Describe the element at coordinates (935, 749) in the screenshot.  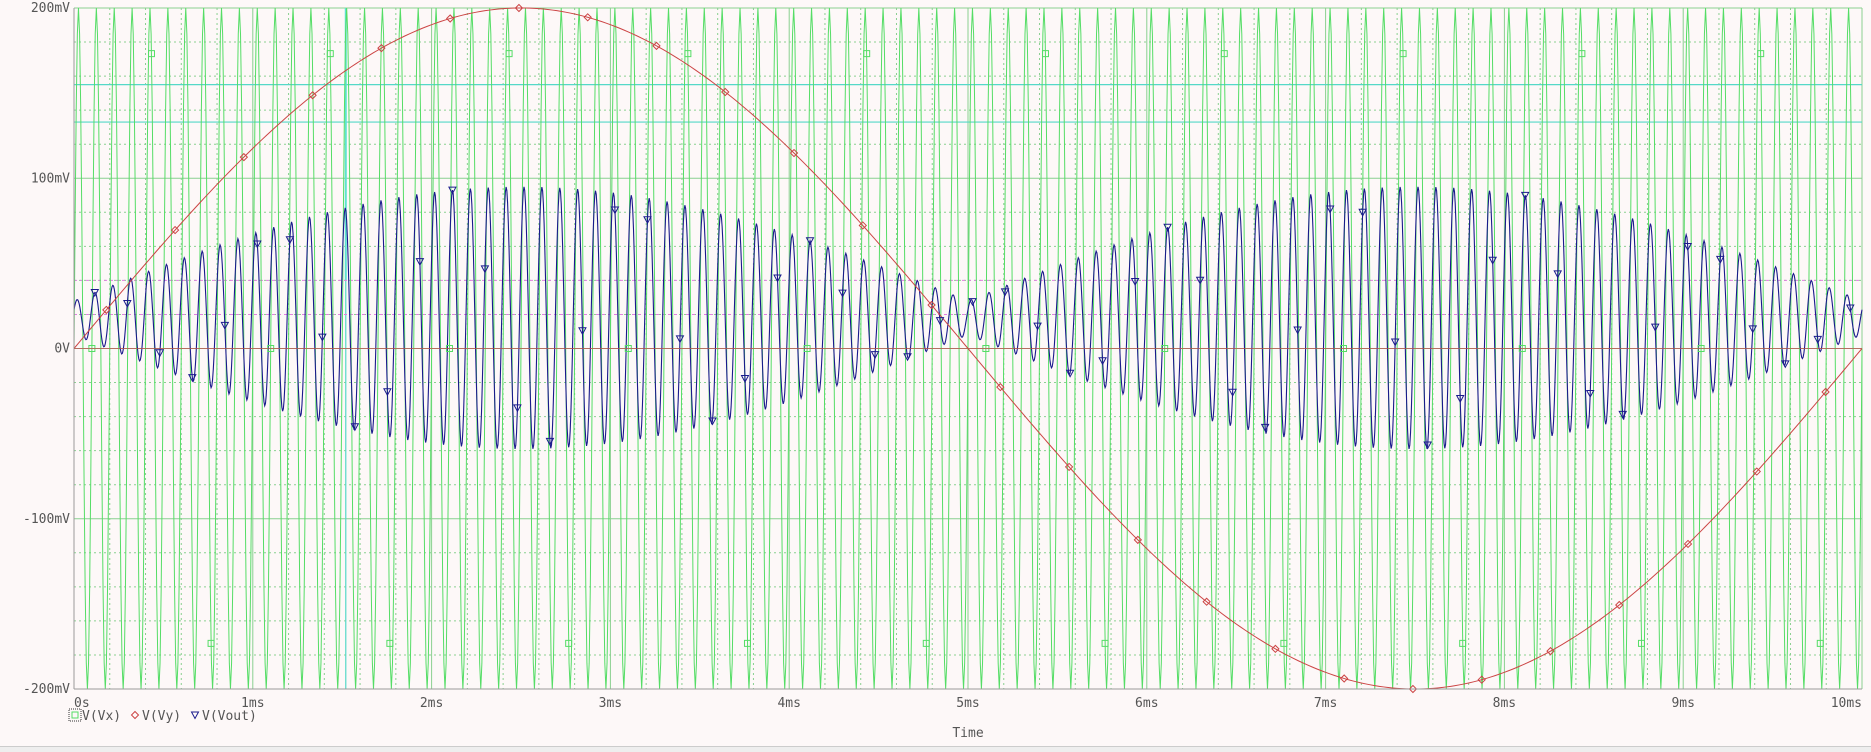
I see `status-strip` at that location.